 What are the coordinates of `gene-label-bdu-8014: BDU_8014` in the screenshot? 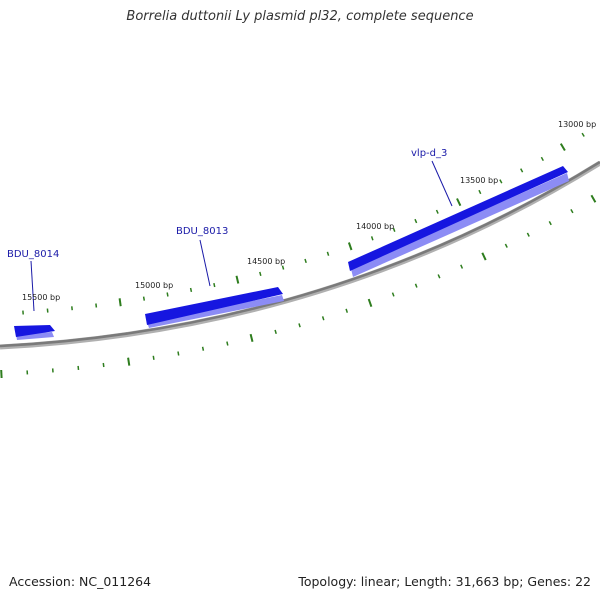 It's located at (33, 254).